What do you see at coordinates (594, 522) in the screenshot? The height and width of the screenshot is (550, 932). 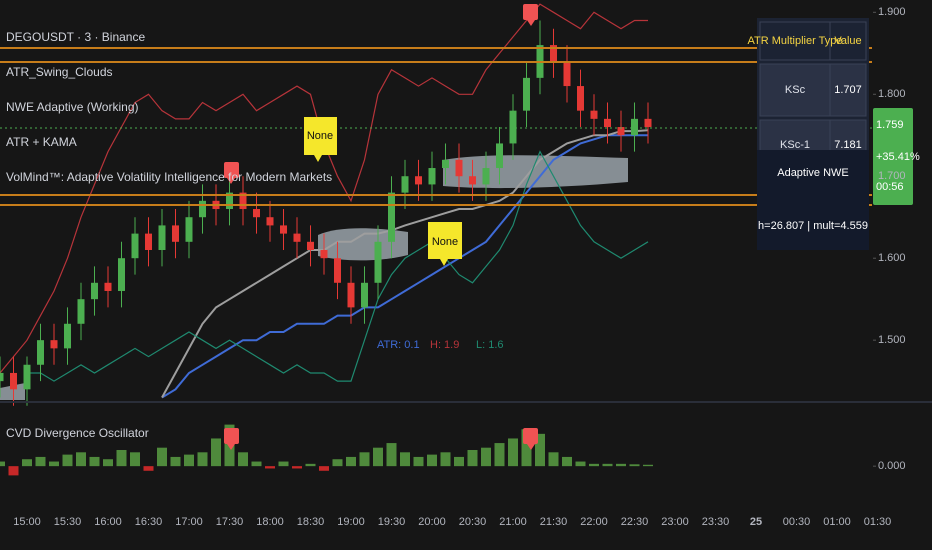 I see `x-tick-label: 22:00` at bounding box center [594, 522].